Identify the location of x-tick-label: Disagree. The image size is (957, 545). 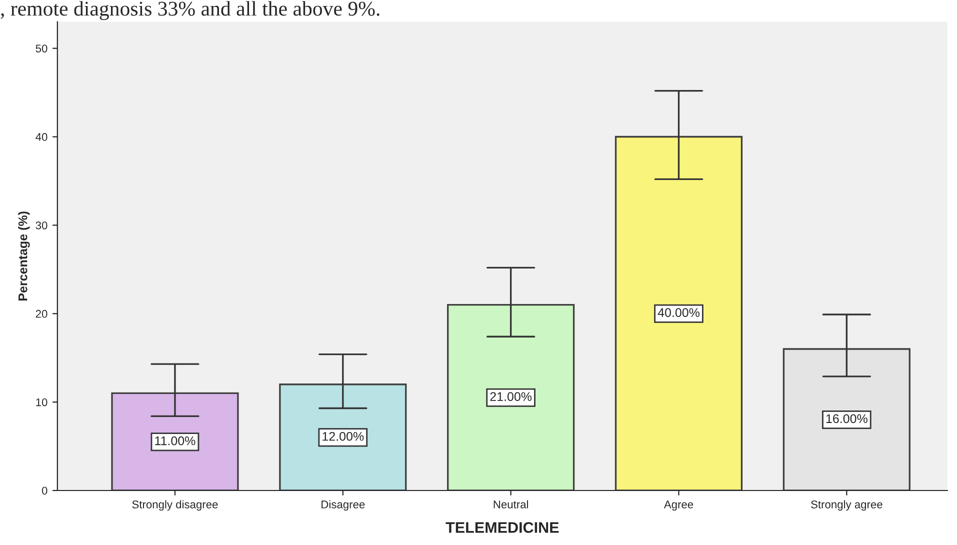
(343, 505).